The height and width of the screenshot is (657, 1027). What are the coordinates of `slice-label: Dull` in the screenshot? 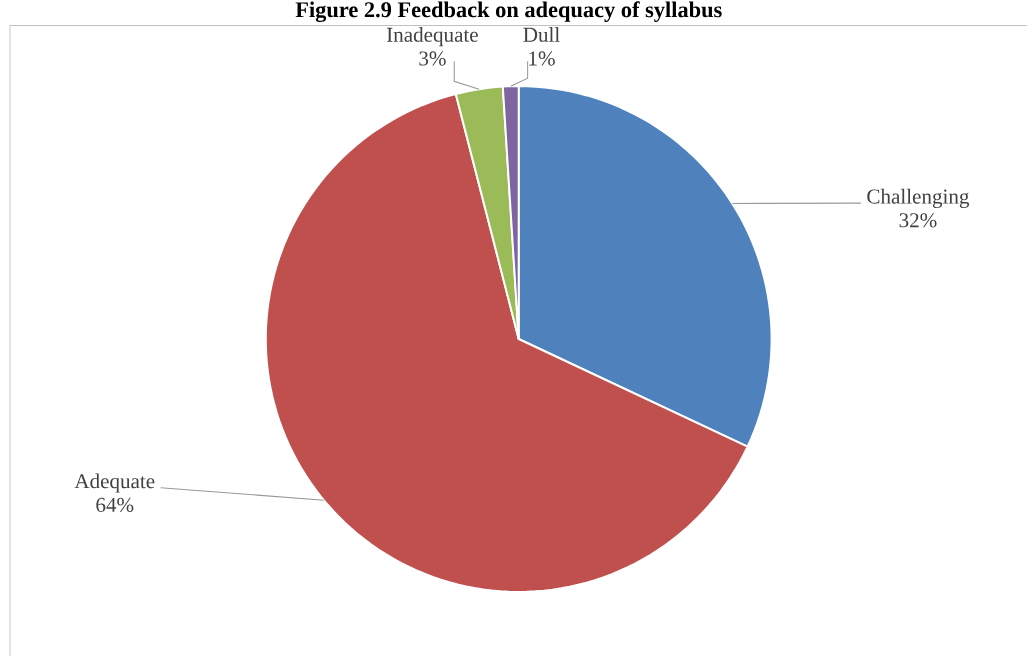 It's located at (541, 34).